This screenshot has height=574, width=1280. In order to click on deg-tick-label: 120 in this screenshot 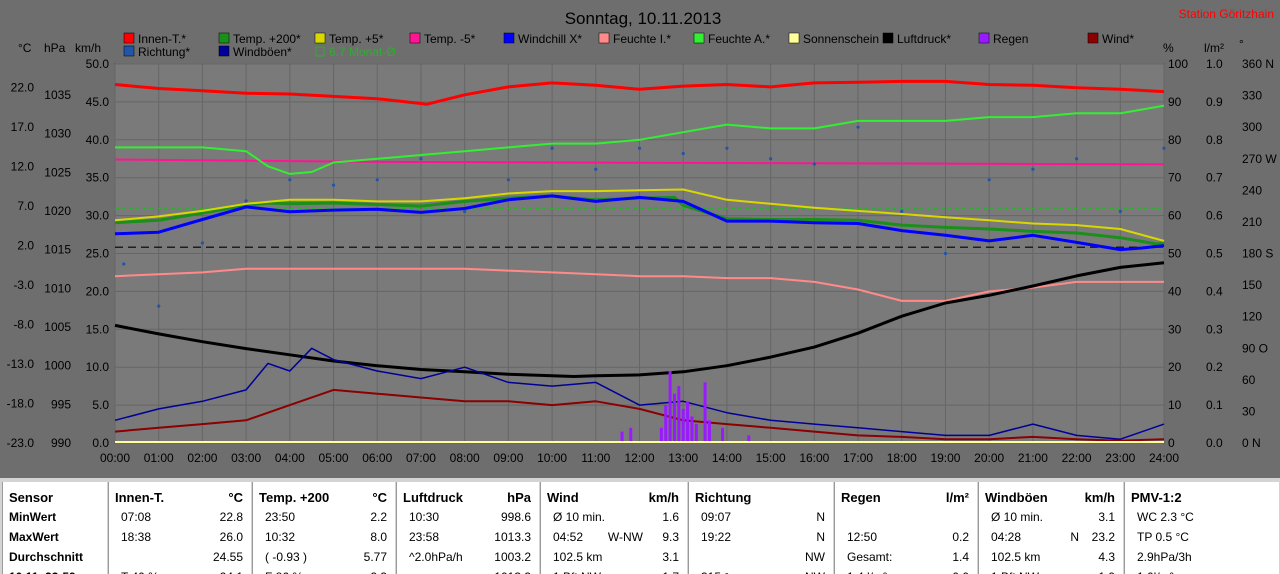, I will do `click(1252, 317)`.